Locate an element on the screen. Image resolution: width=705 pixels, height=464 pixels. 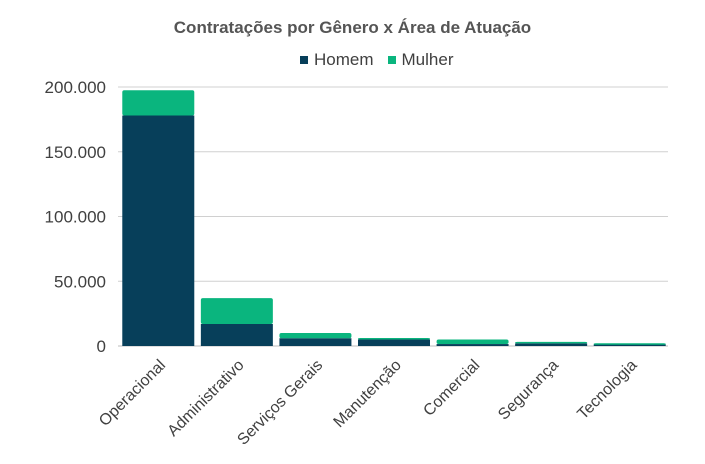
x-tick-label: Serviços Gerais is located at coordinates (280, 403).